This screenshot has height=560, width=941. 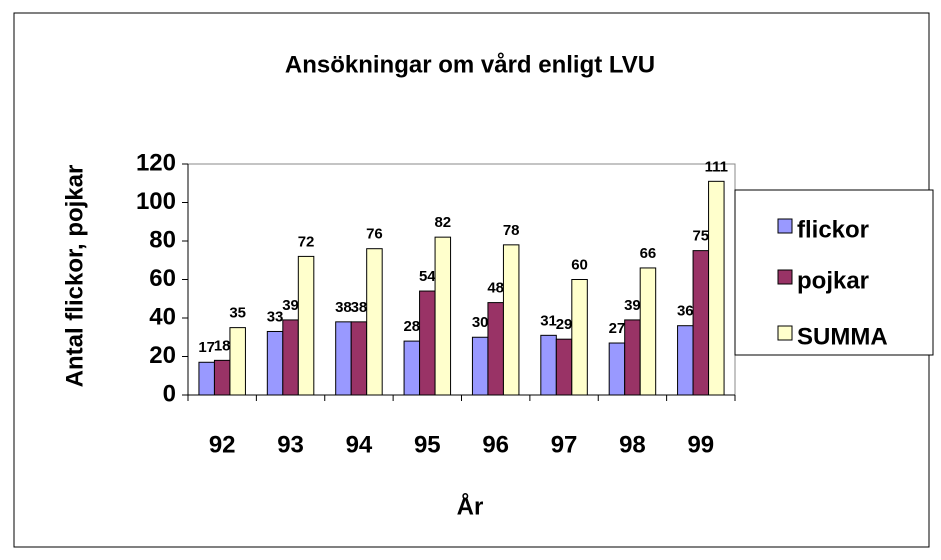 I want to click on data-label: 17, so click(x=206, y=347).